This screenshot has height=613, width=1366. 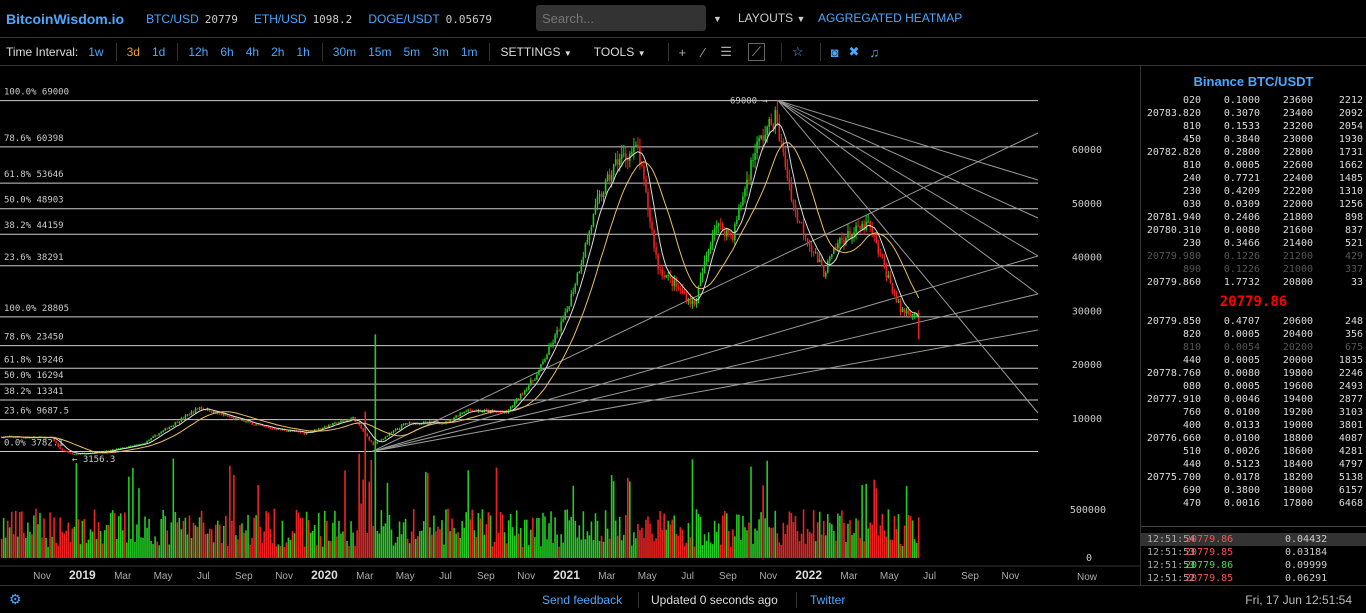 What do you see at coordinates (1253, 100) in the screenshot?
I see `order-row: 020 0.1000 23600 2212` at bounding box center [1253, 100].